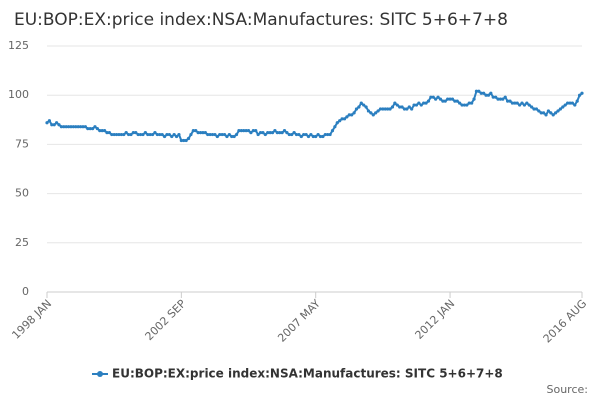 Image resolution: width=600 pixels, height=400 pixels. I want to click on y-tick-label: 100, so click(18, 94).